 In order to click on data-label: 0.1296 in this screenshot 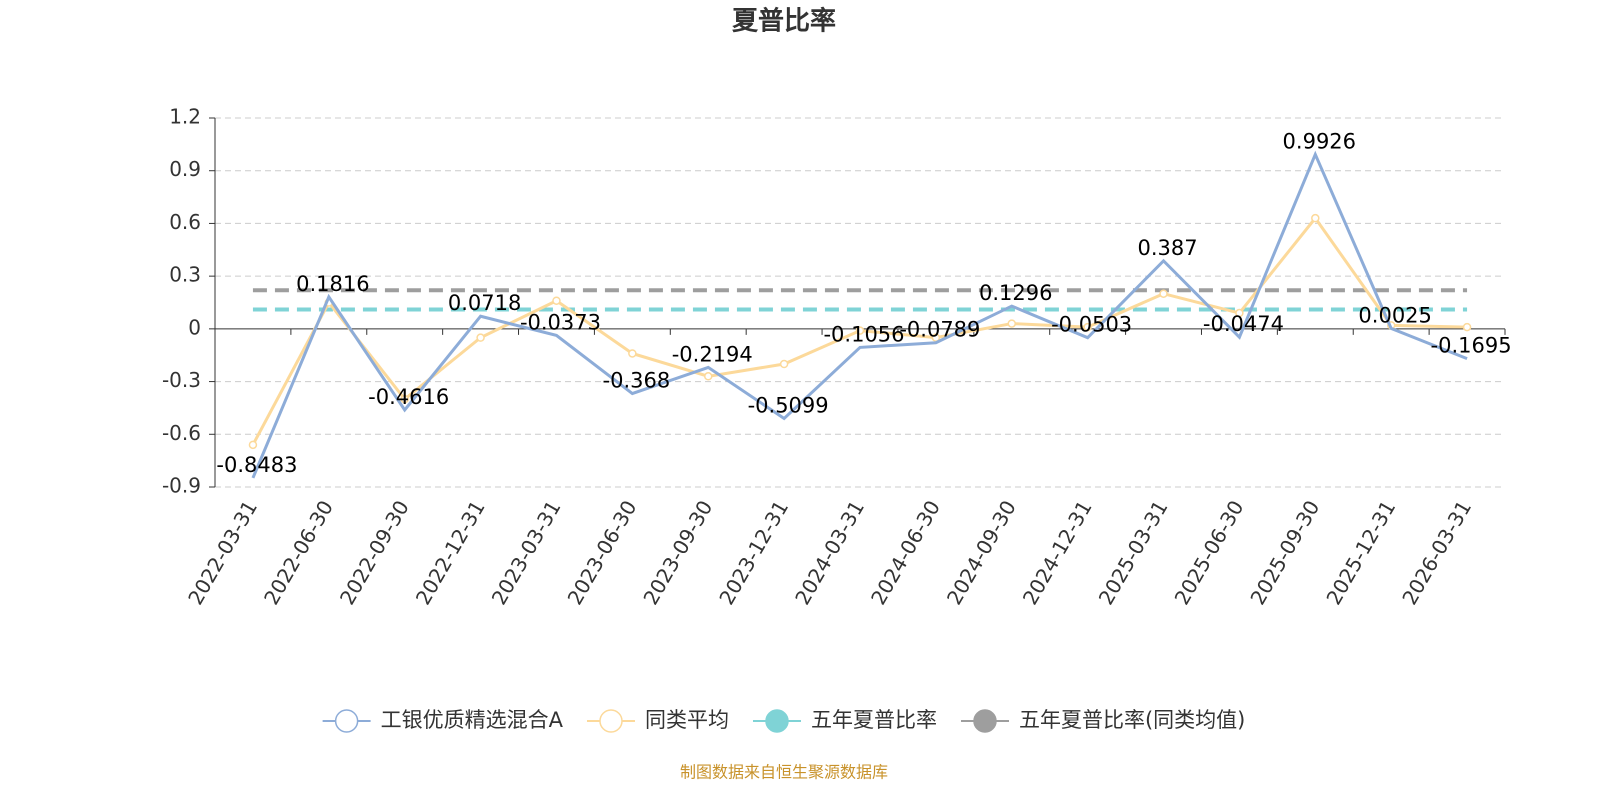, I will do `click(1015, 293)`.